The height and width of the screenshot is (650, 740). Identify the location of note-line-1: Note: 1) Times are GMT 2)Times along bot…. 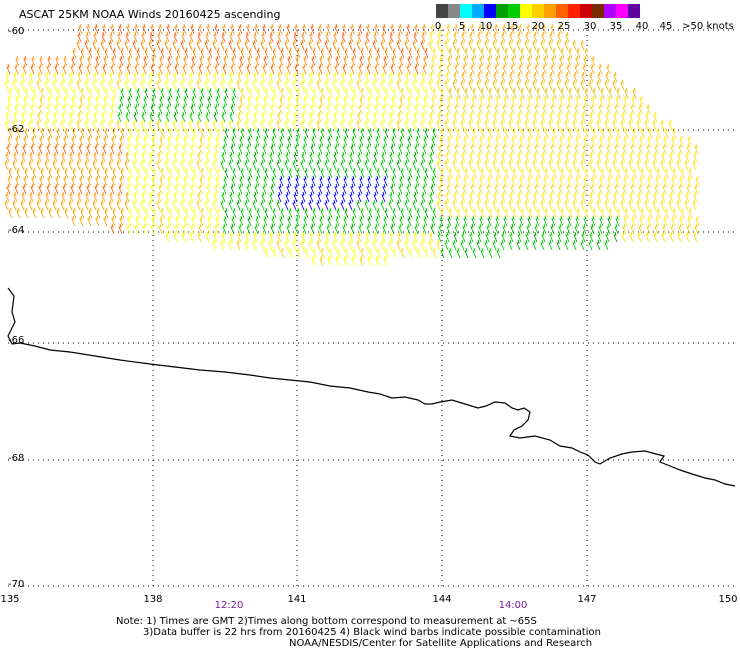
(326, 621).